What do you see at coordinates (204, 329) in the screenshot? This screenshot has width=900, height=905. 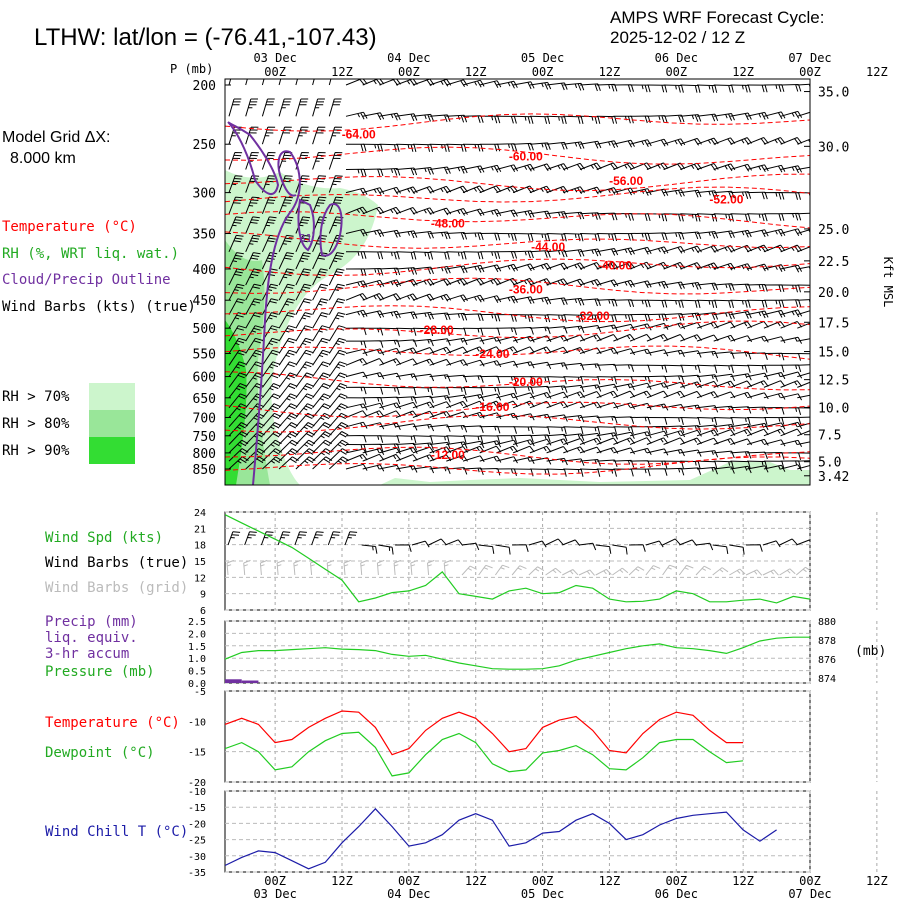 I see `pressure-tick-label: 500` at bounding box center [204, 329].